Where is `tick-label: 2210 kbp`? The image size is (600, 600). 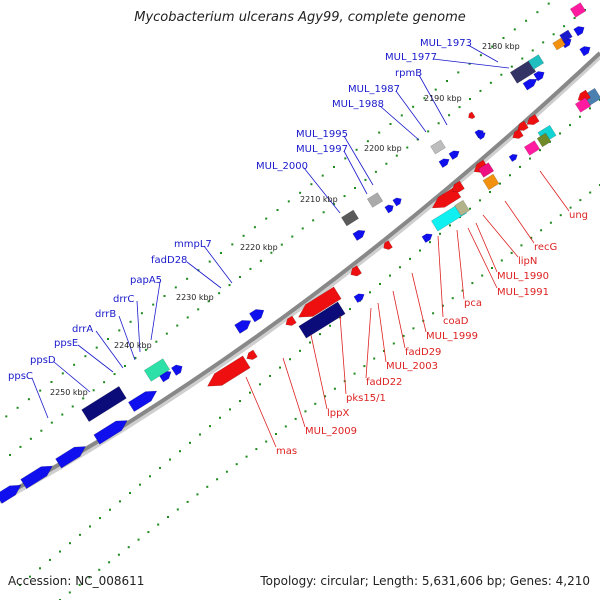
tick-label: 2210 kbp is located at coordinates (319, 199).